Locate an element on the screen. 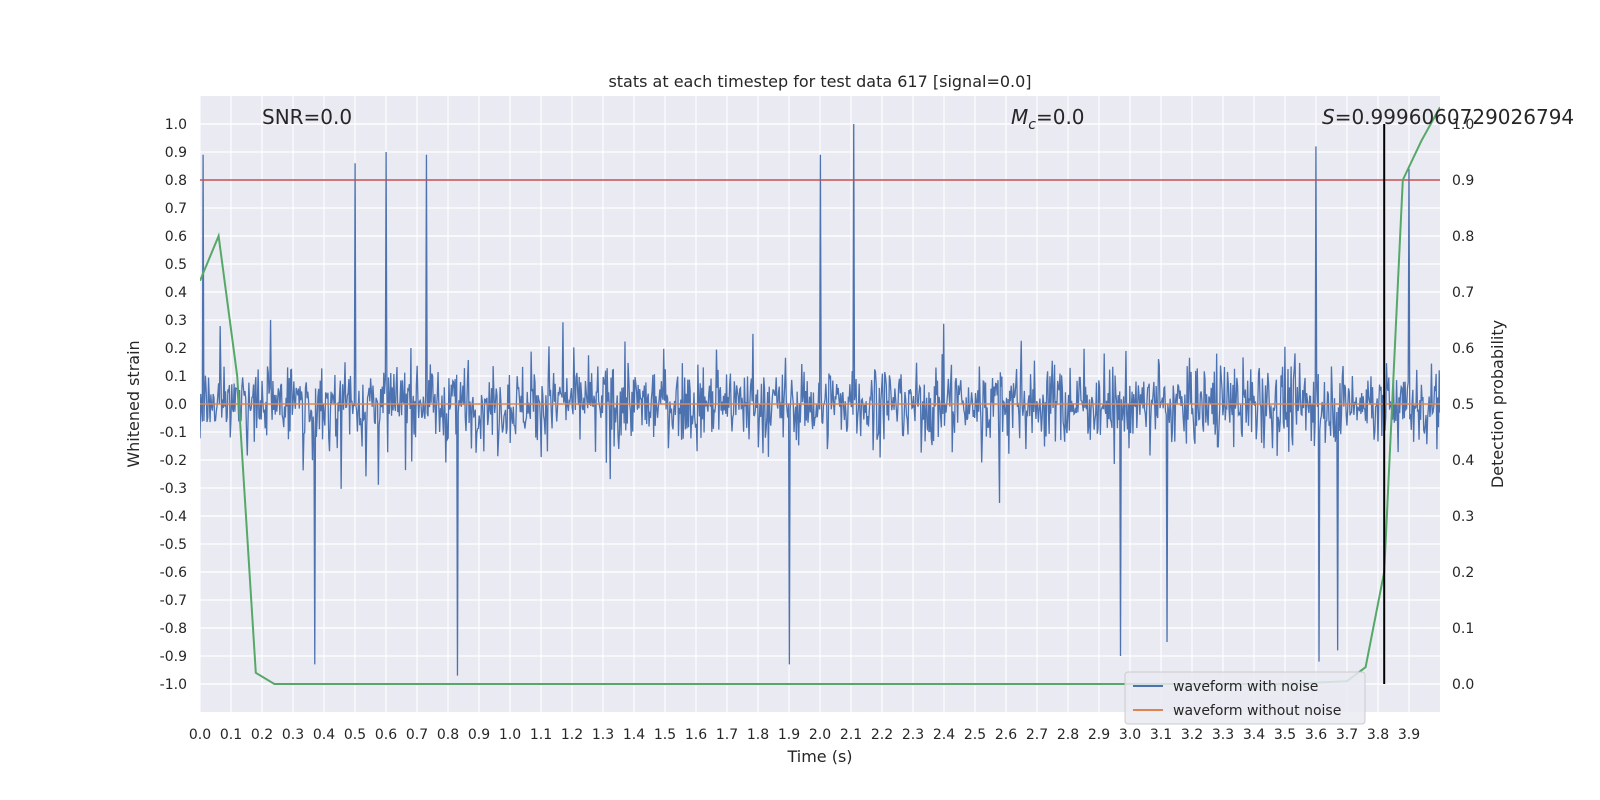 This screenshot has height=800, width=1600. s-value: =0.9996060729026794 is located at coordinates (1454, 117).